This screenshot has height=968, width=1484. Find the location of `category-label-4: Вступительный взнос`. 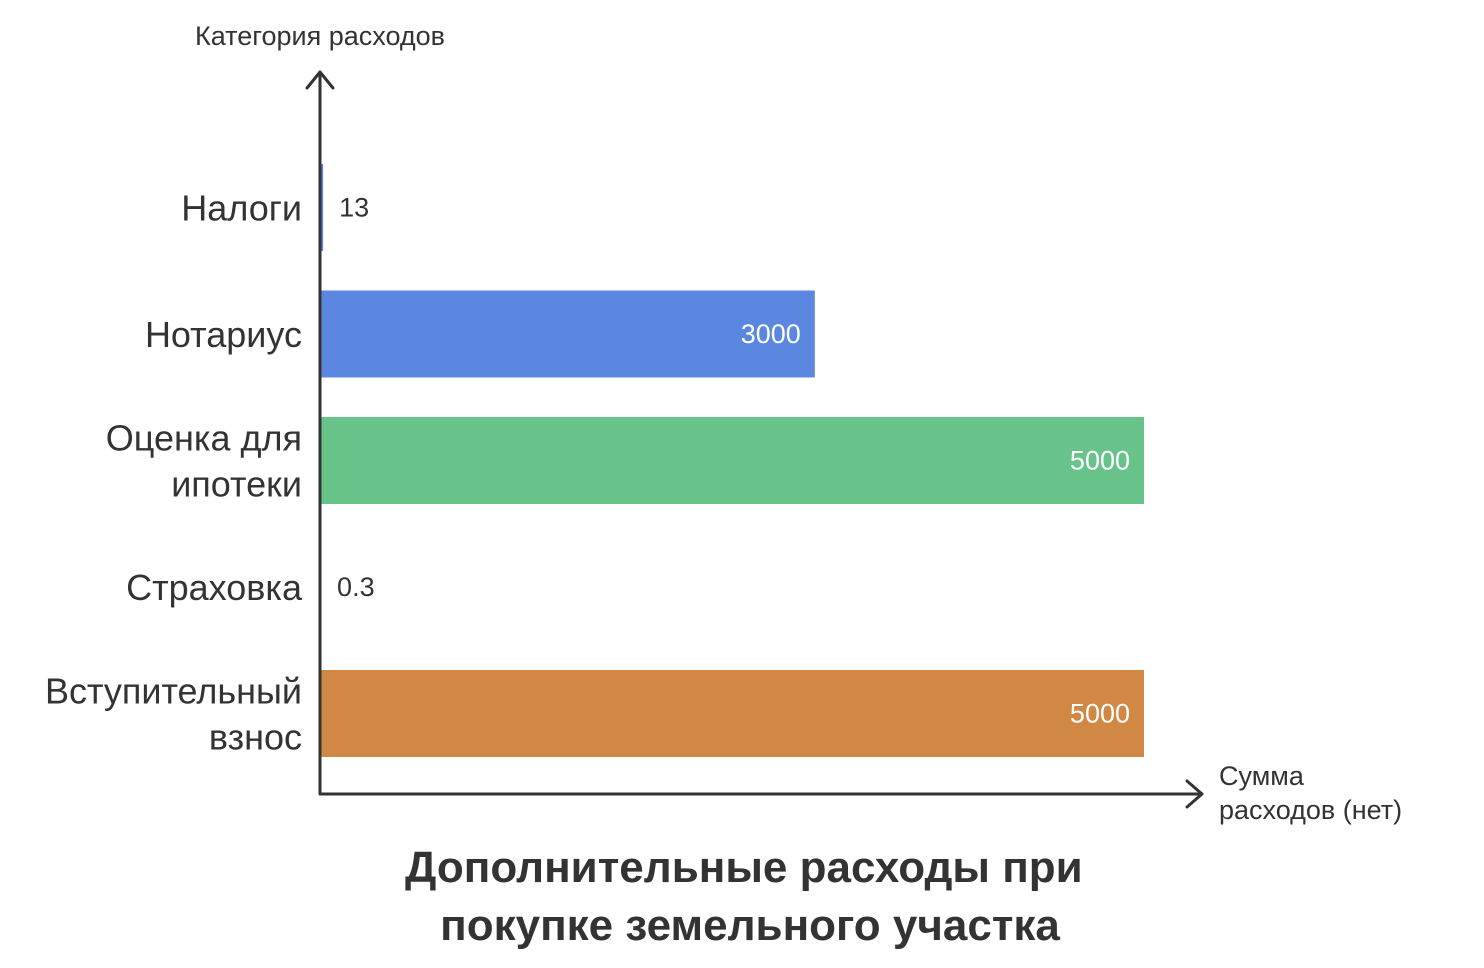

category-label-4: Вступительный взнос is located at coordinates (173, 713).